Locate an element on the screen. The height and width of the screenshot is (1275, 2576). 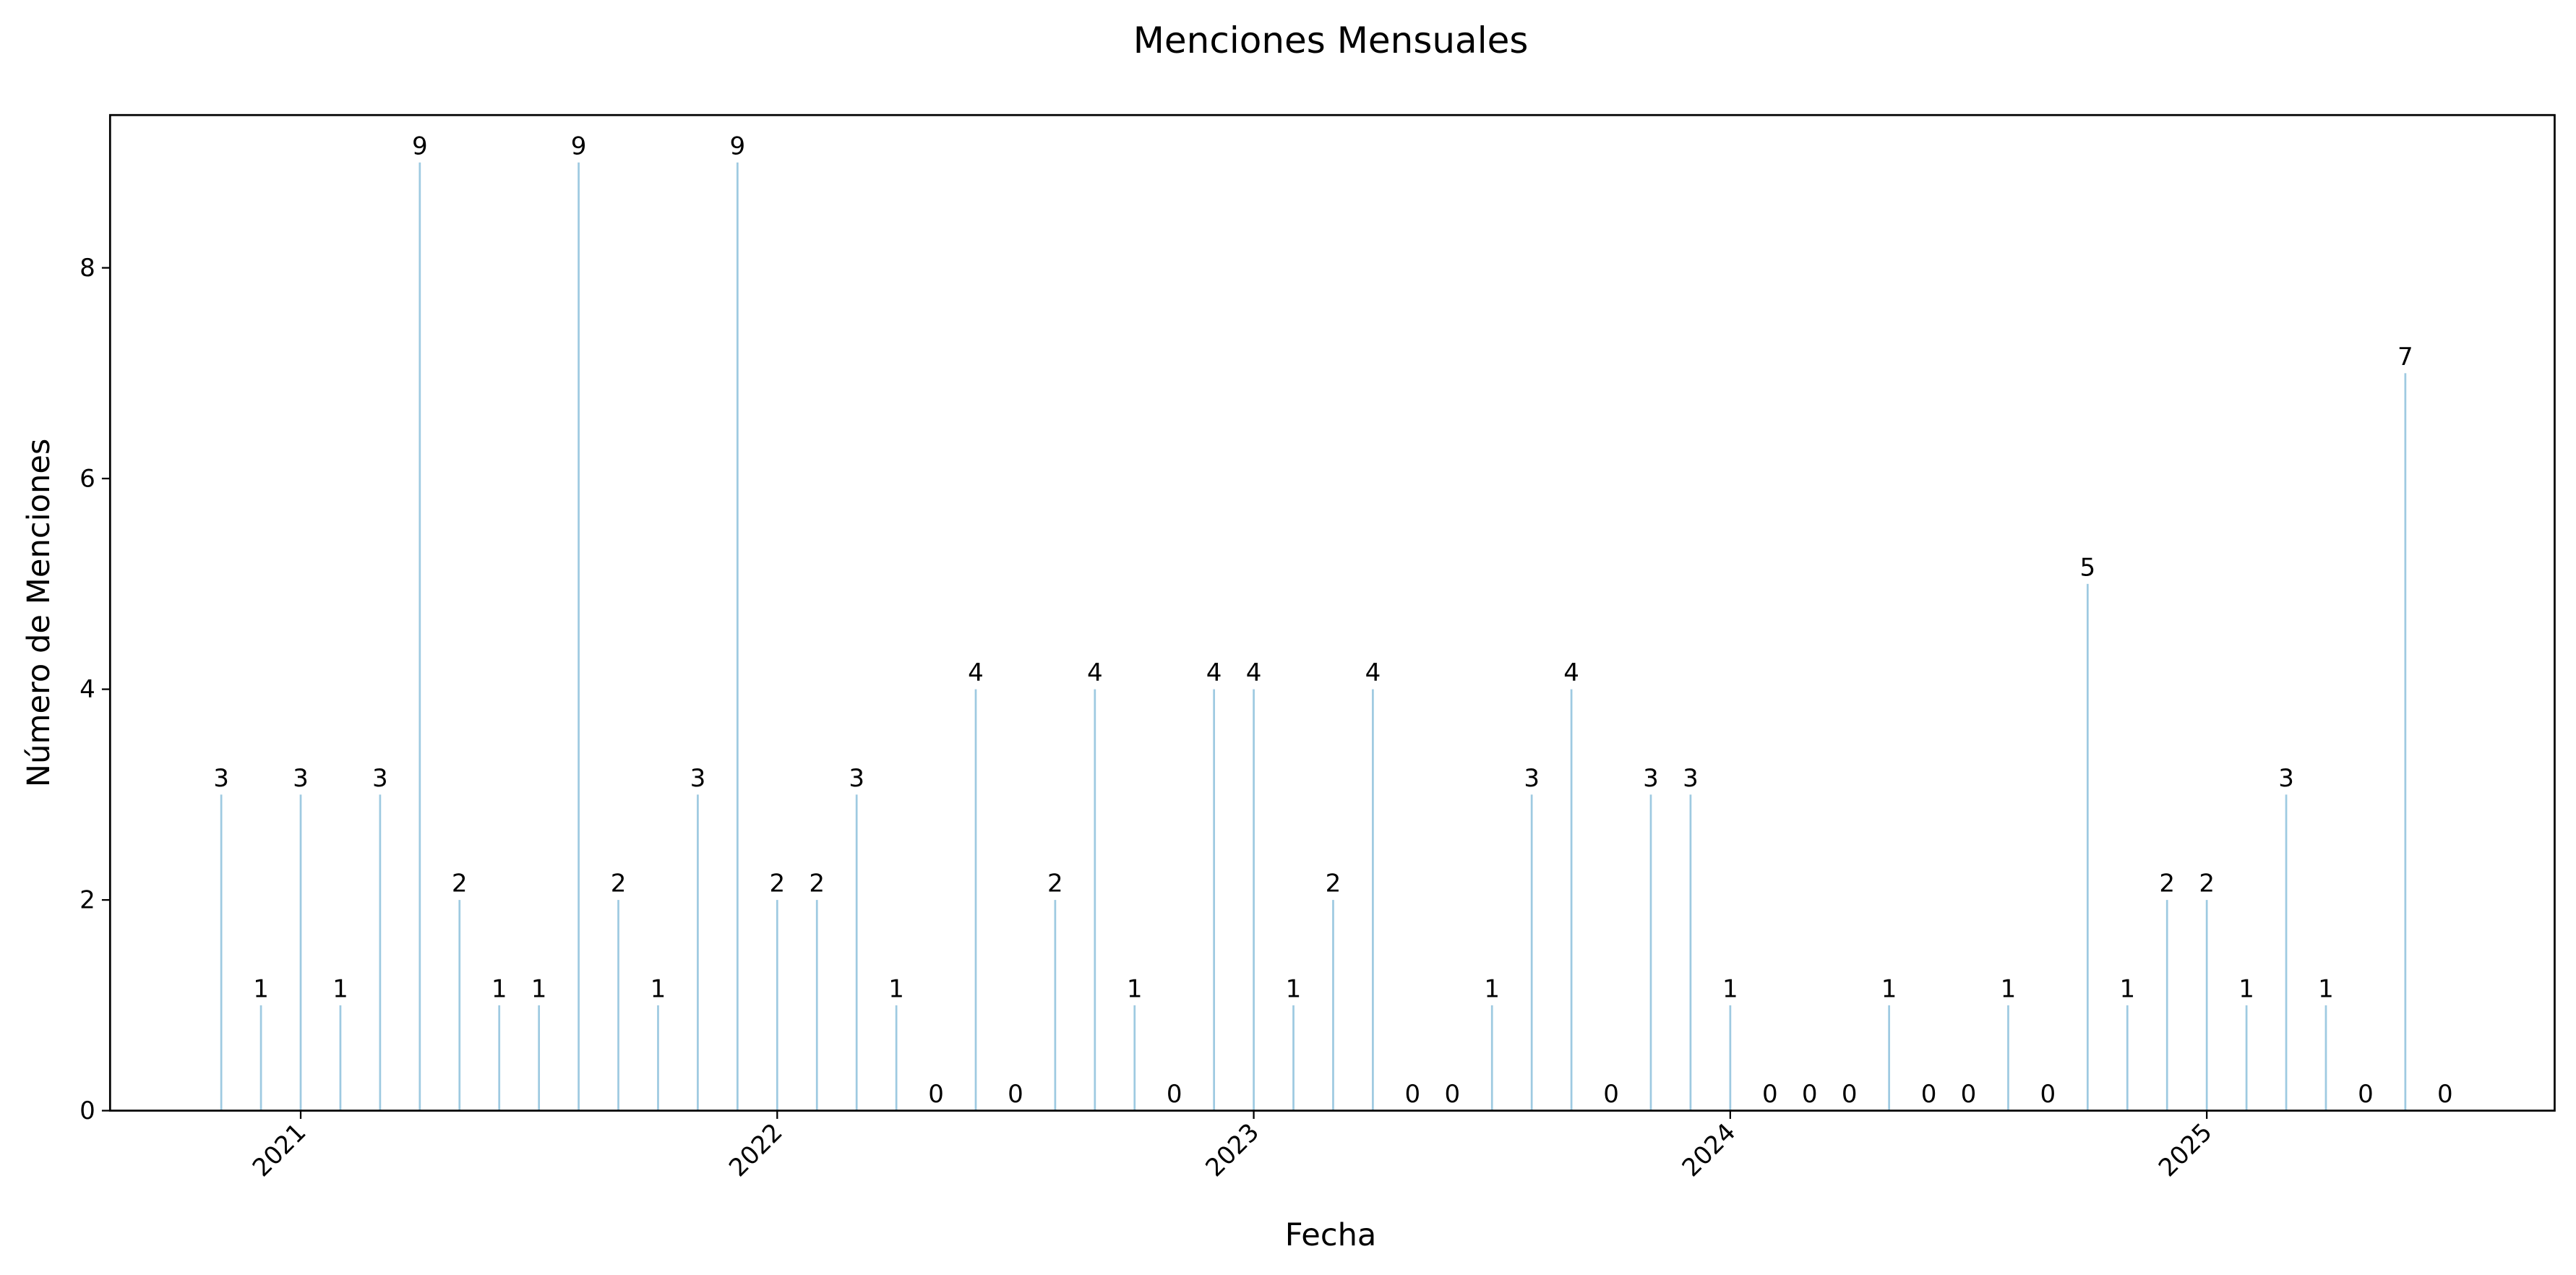
y-tick-label: 0 is located at coordinates (88, 1110).